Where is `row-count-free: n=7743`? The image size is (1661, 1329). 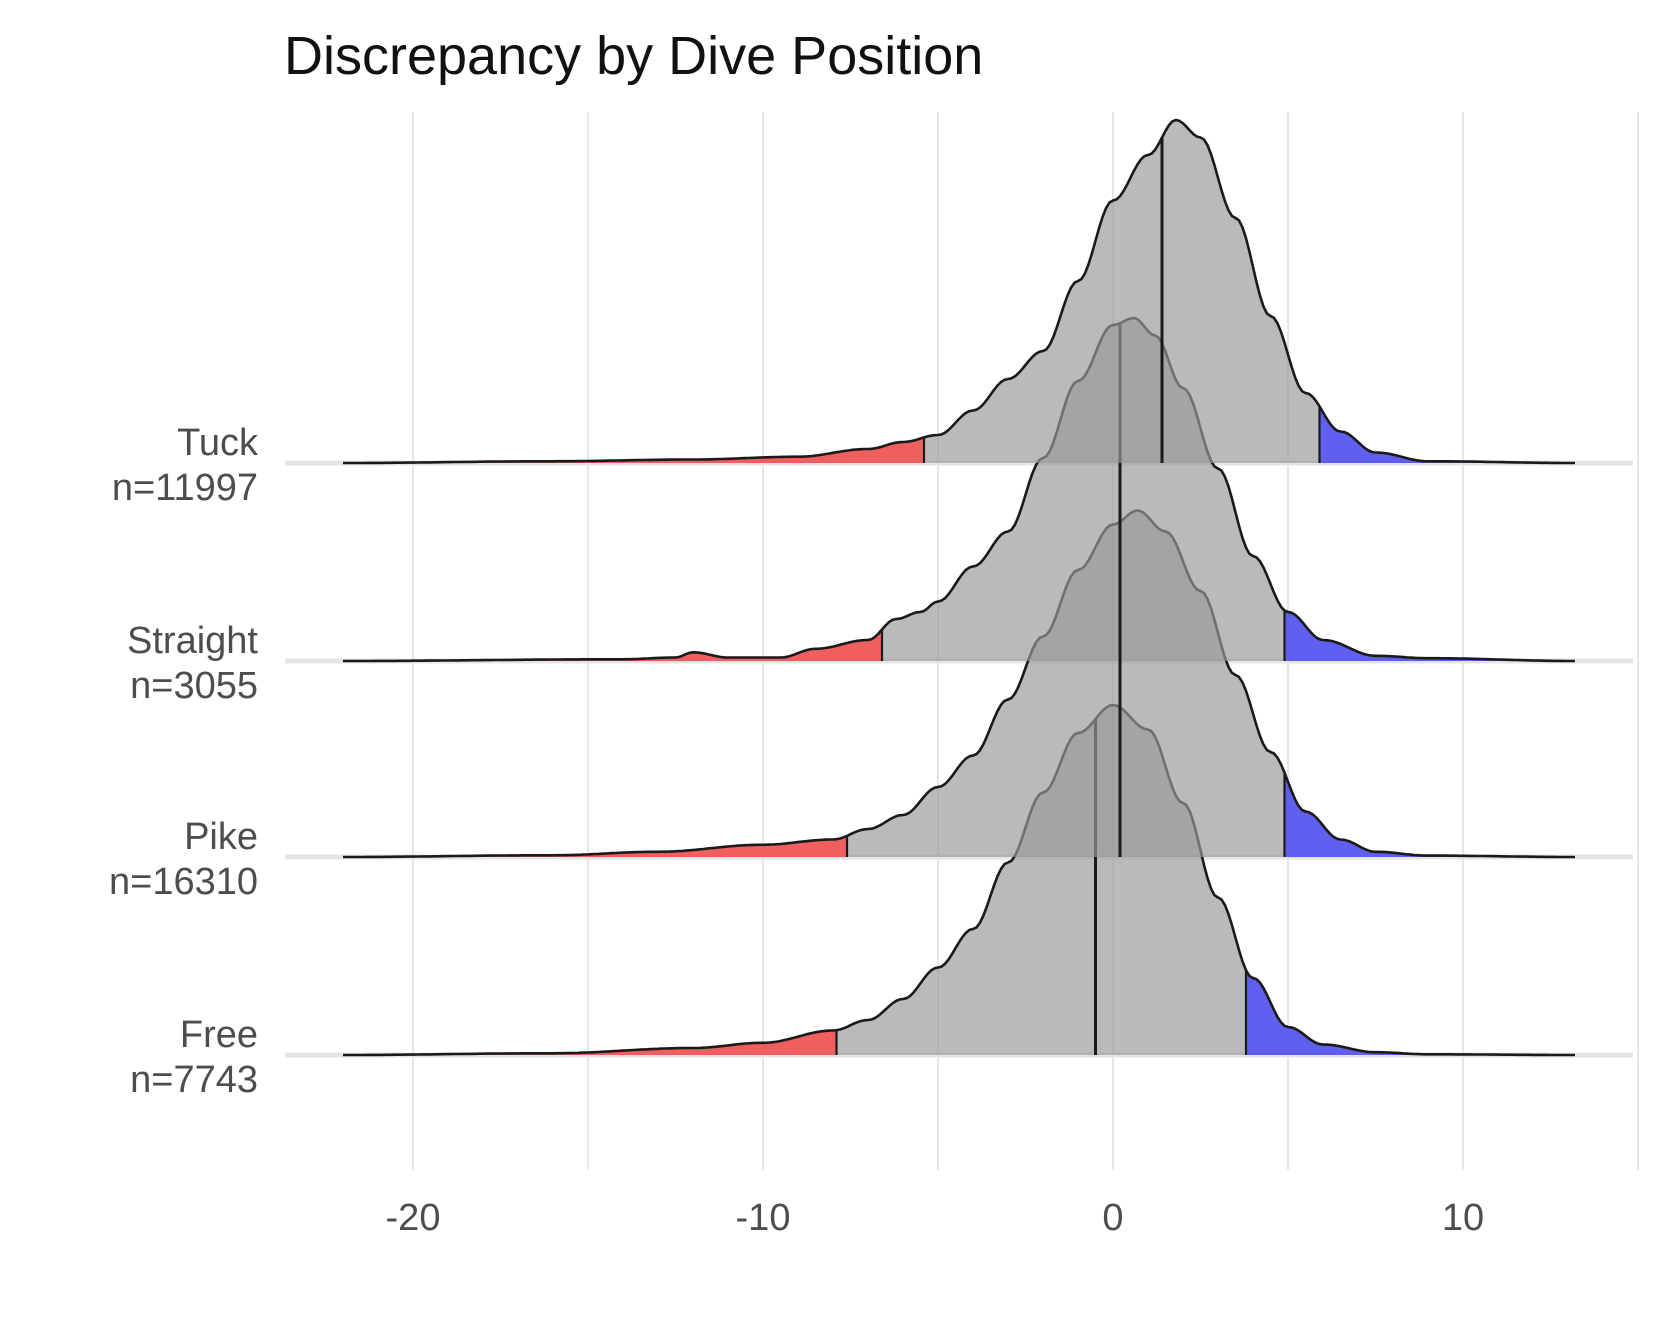 row-count-free: n=7743 is located at coordinates (194, 1080).